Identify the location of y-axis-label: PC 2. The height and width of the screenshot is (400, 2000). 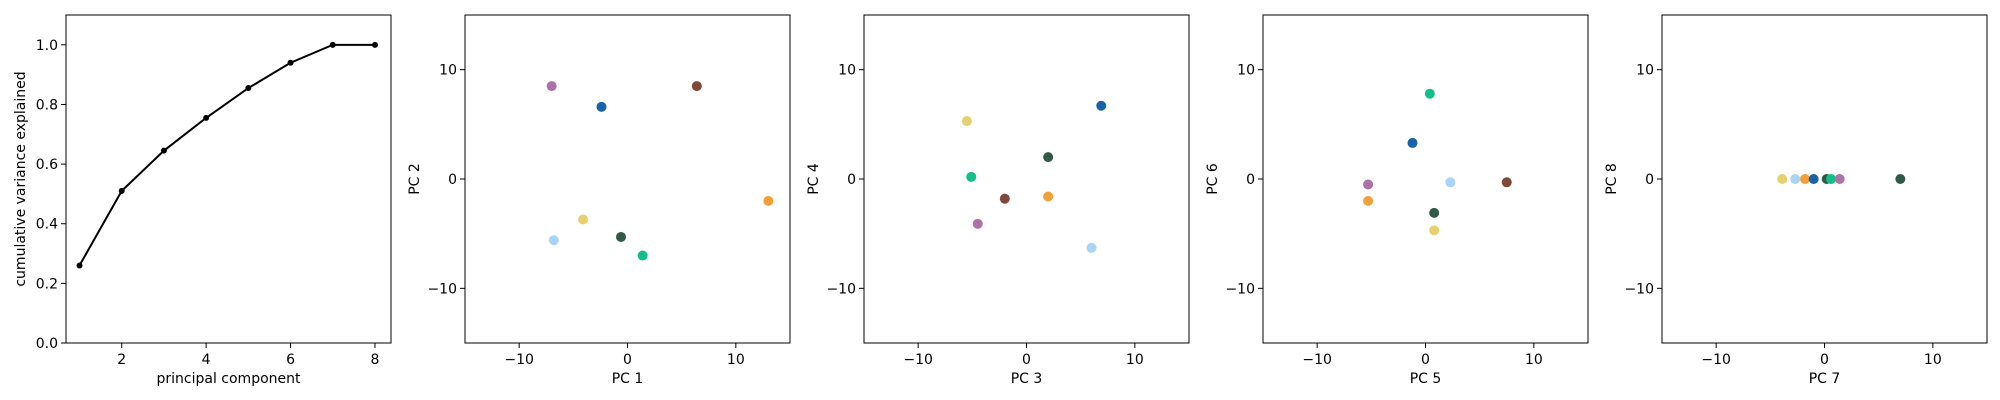
(415, 179).